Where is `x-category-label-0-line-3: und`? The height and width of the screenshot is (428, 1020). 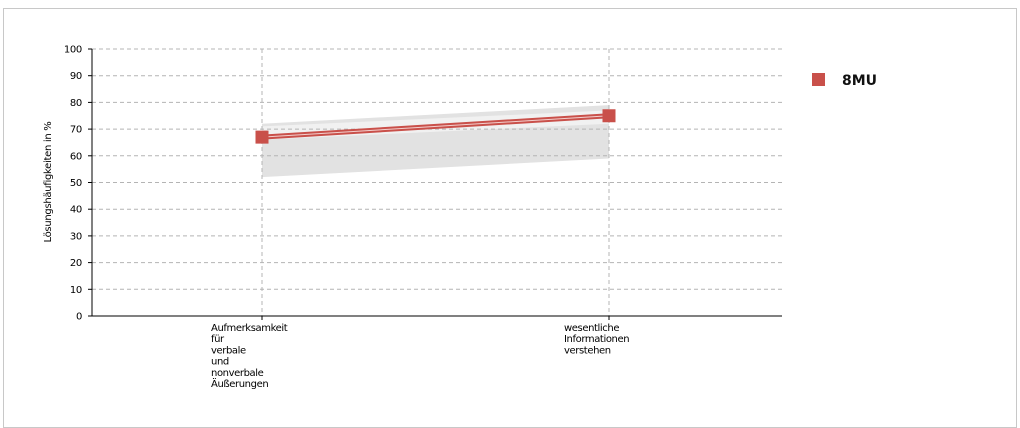
x-category-label-0-line-3: und is located at coordinates (220, 362).